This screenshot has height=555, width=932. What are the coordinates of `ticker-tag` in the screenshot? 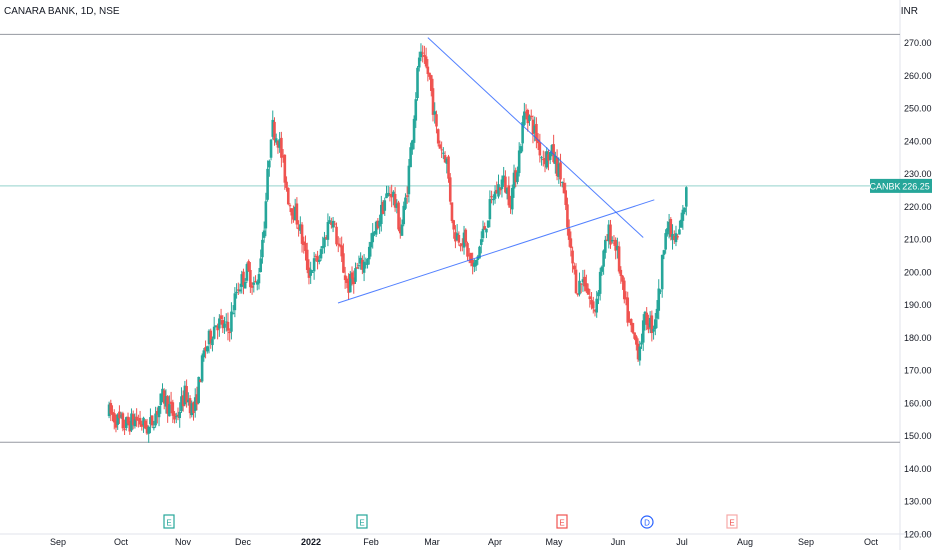 It's located at (885, 185).